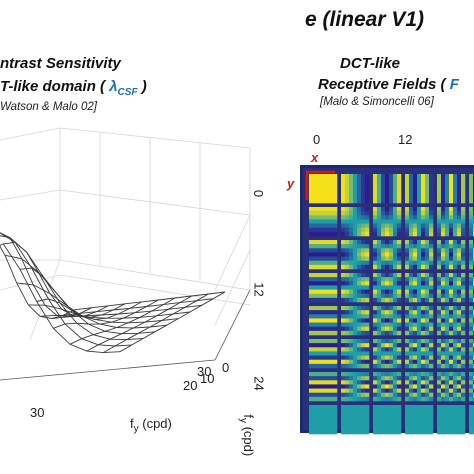  I want to click on left-title-line1: ntrast Sensitivity, so click(60, 63).